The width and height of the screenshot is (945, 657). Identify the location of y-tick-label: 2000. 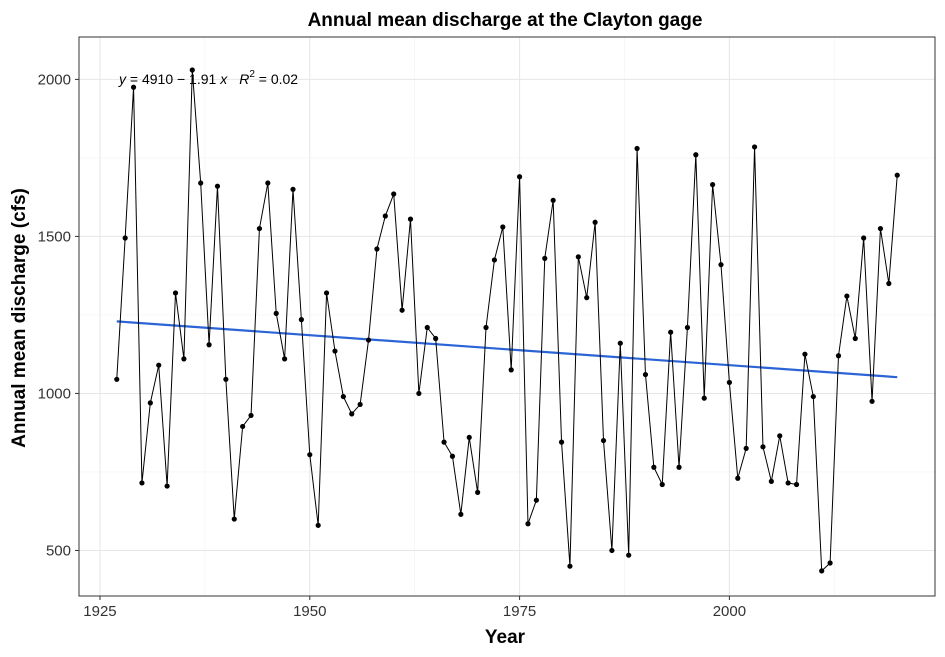
(54, 79).